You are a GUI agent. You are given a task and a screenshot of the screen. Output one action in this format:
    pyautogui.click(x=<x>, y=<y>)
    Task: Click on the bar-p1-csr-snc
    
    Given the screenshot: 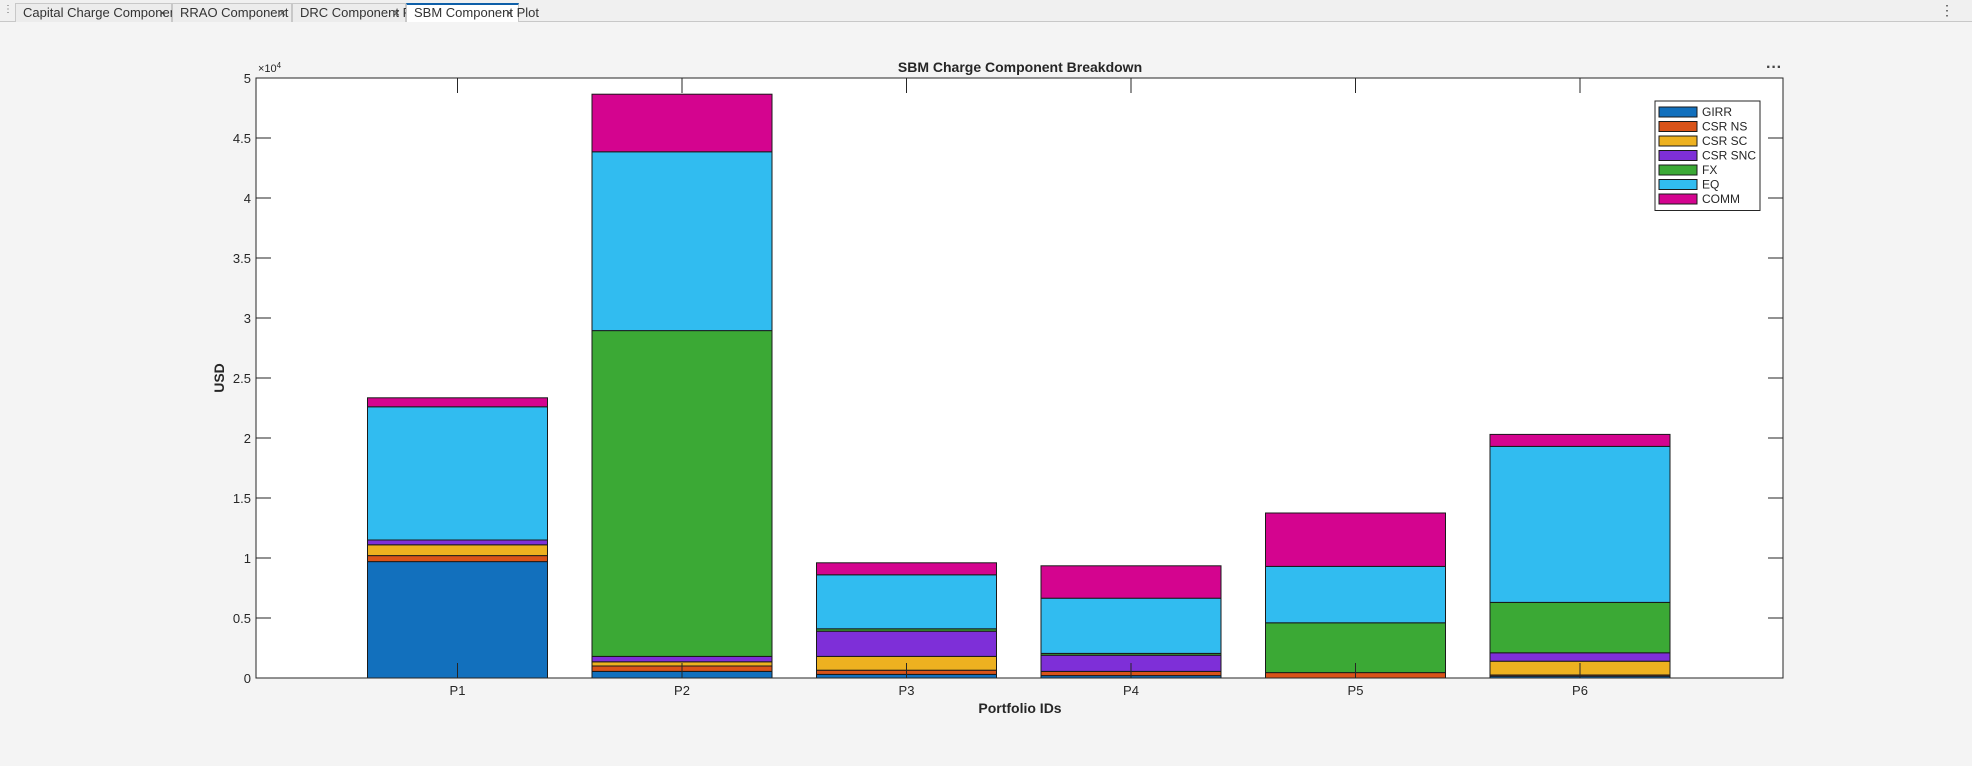 What is the action you would take?
    pyautogui.click(x=457, y=542)
    